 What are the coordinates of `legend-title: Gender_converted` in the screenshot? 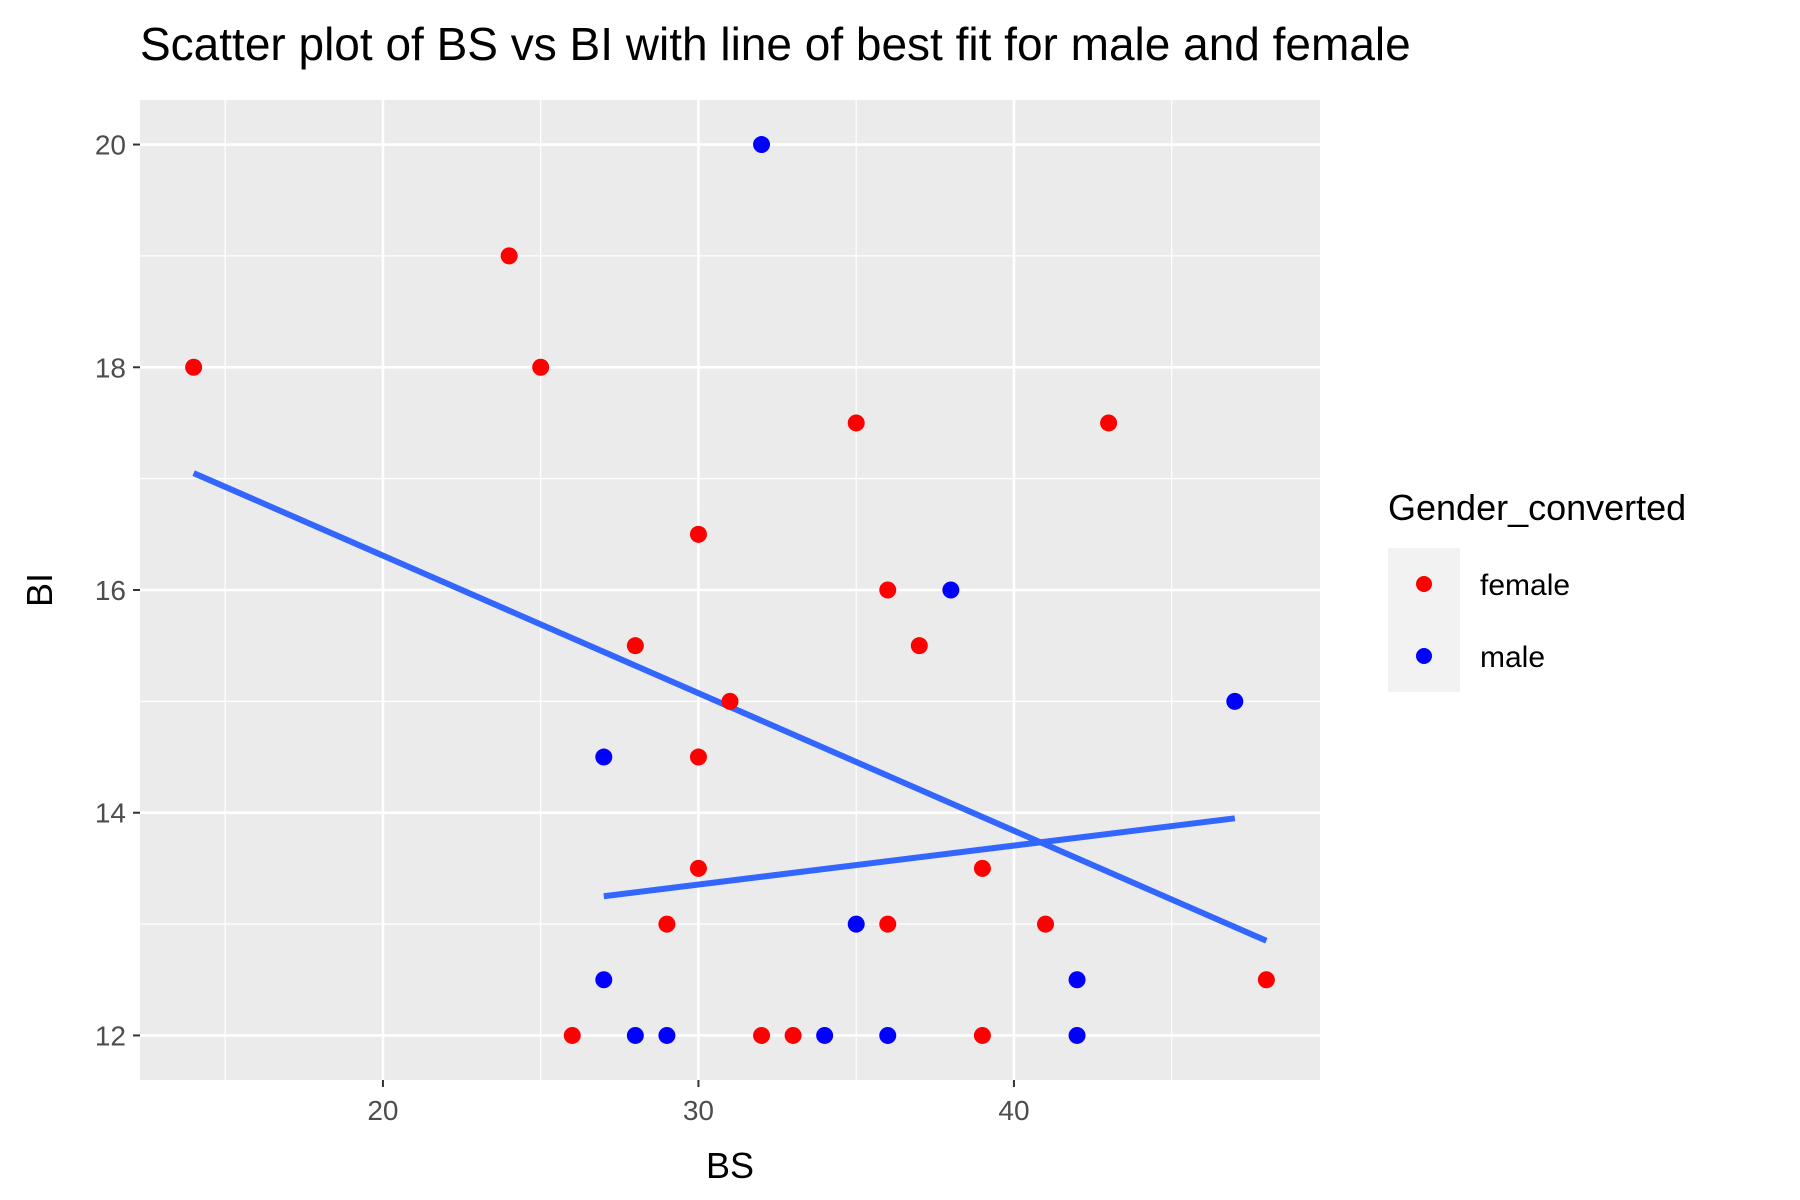 It's located at (1537, 507).